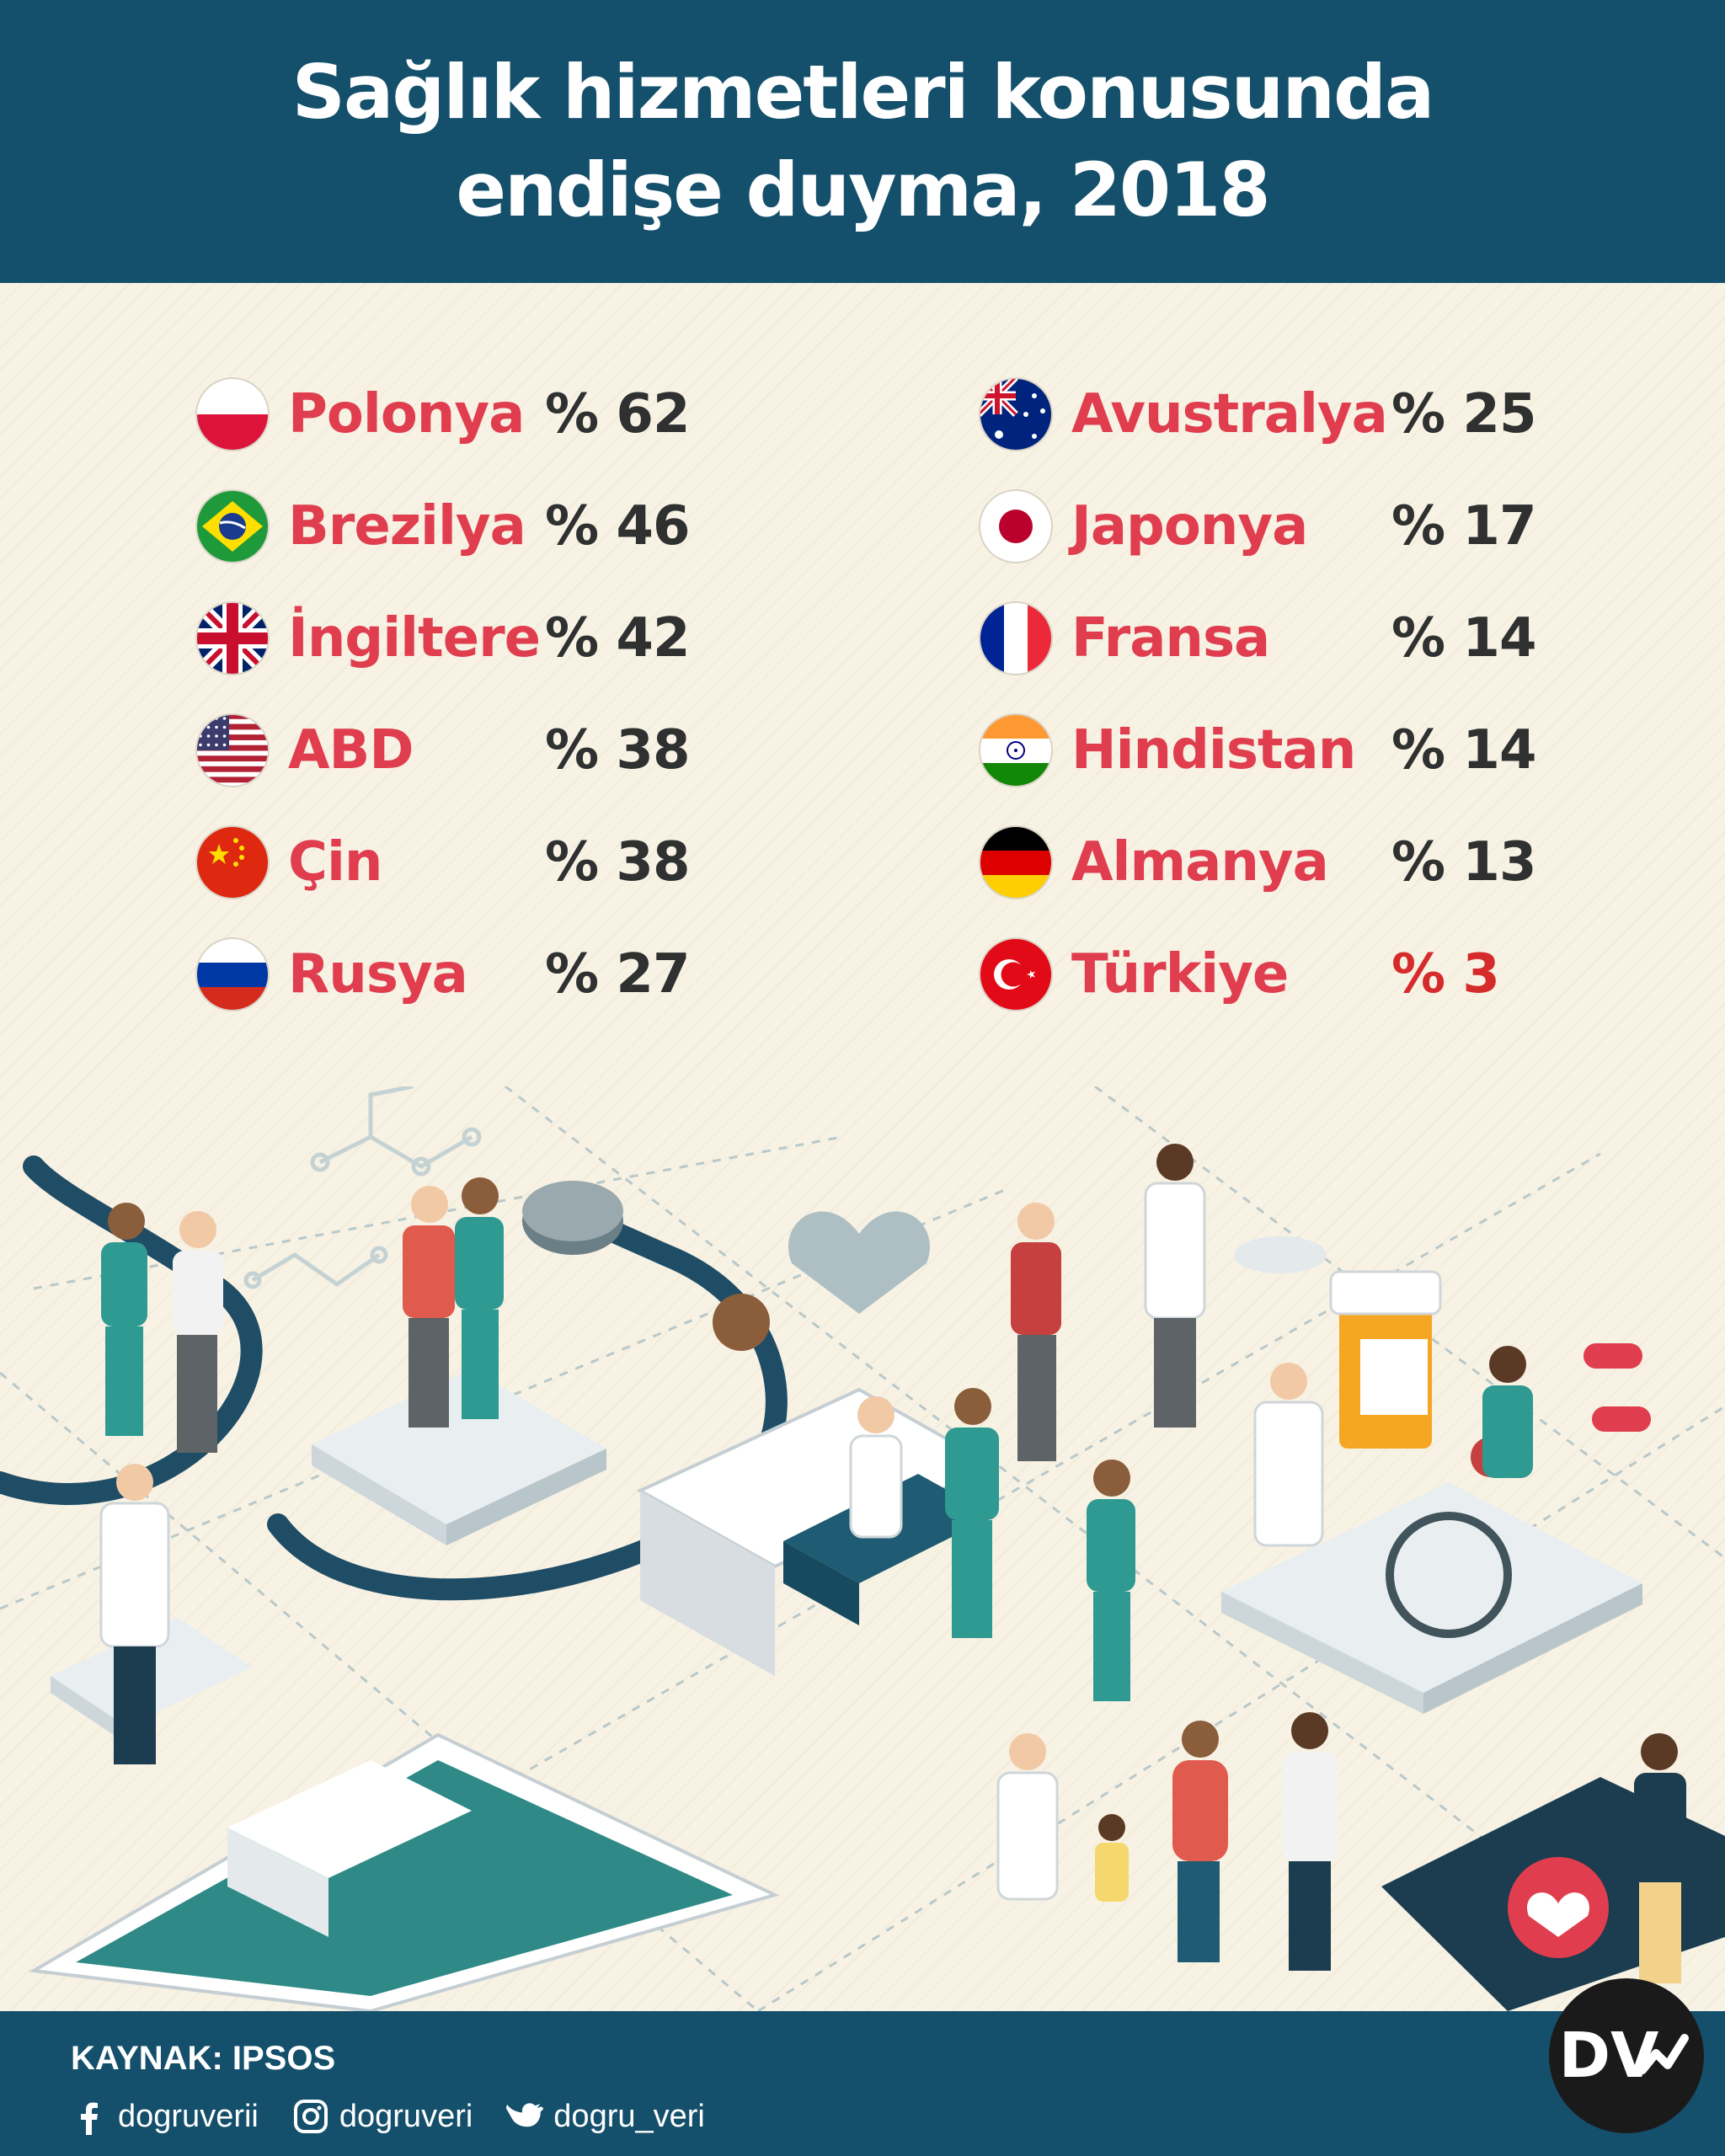 The height and width of the screenshot is (2156, 1725). What do you see at coordinates (203, 2058) in the screenshot?
I see `source-label: KAYNAK: IPSOS` at bounding box center [203, 2058].